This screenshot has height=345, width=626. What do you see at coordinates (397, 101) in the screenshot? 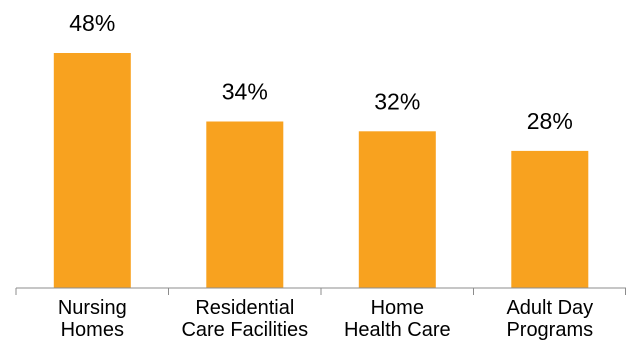
I see `data-label-3: 32%` at bounding box center [397, 101].